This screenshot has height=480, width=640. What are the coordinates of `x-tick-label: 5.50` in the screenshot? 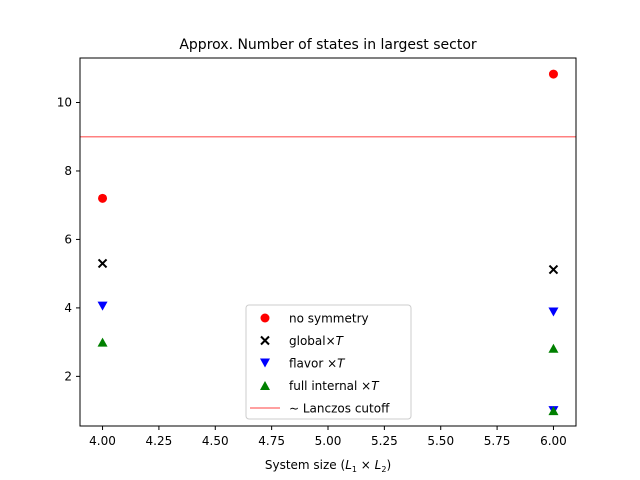 It's located at (440, 441).